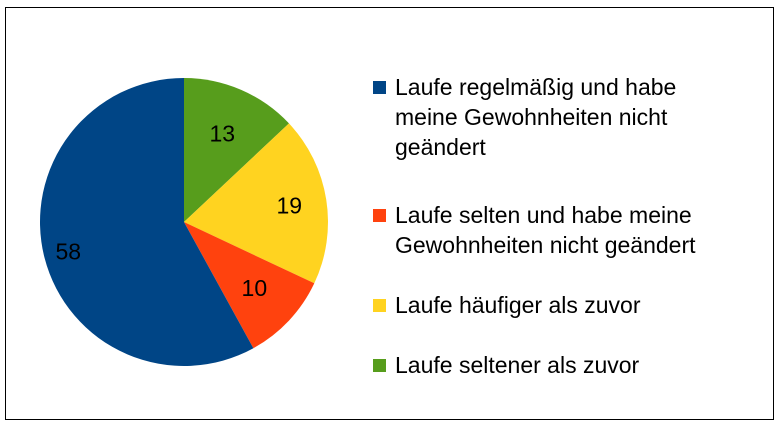 The image size is (782, 427). Describe the element at coordinates (543, 215) in the screenshot. I see `legend-label-1-line-0: Laufe selten und habe meine` at that location.